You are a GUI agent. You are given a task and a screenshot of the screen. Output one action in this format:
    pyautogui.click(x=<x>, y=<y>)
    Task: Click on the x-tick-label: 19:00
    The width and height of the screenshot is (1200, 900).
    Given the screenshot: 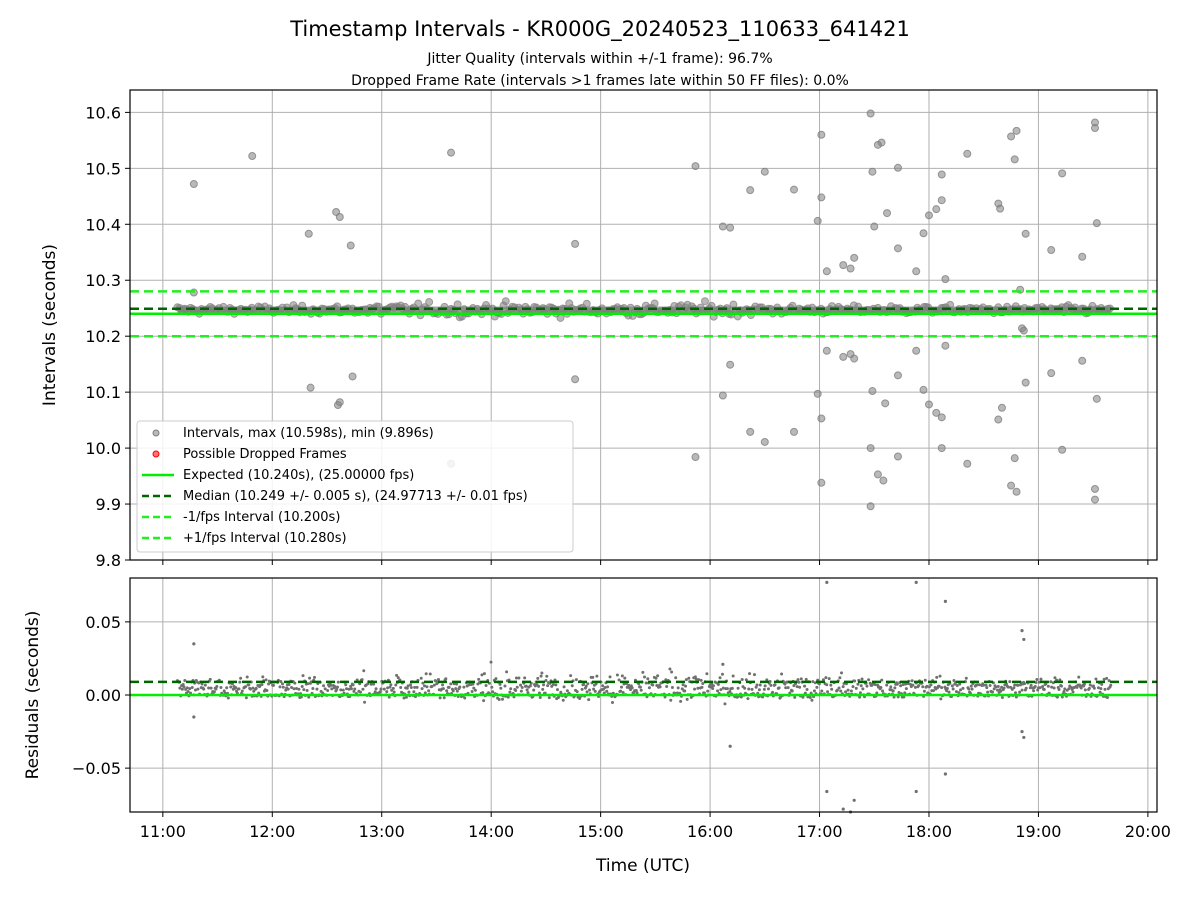 What is the action you would take?
    pyautogui.click(x=1038, y=831)
    